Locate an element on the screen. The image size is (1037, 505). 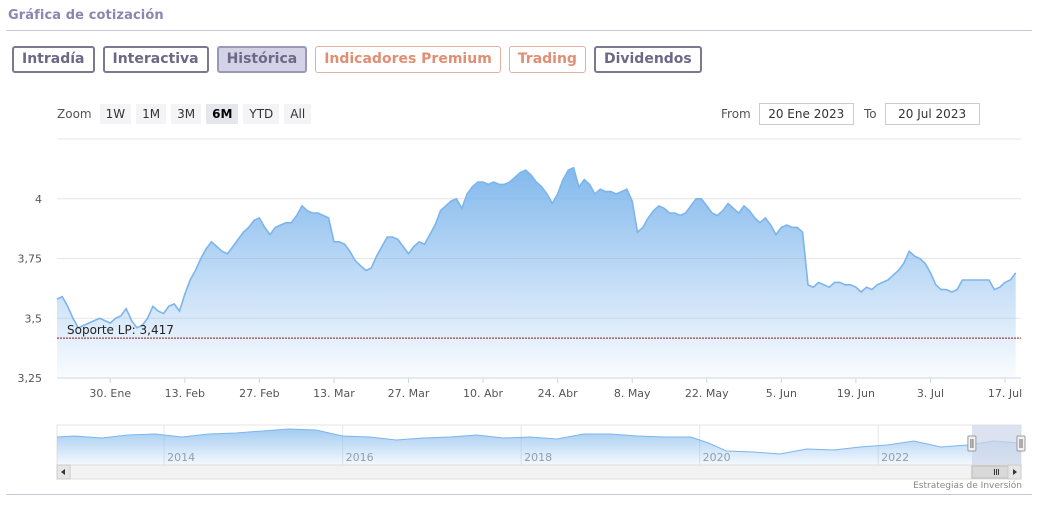
tab-interactiva: Interactiva is located at coordinates (155, 59).